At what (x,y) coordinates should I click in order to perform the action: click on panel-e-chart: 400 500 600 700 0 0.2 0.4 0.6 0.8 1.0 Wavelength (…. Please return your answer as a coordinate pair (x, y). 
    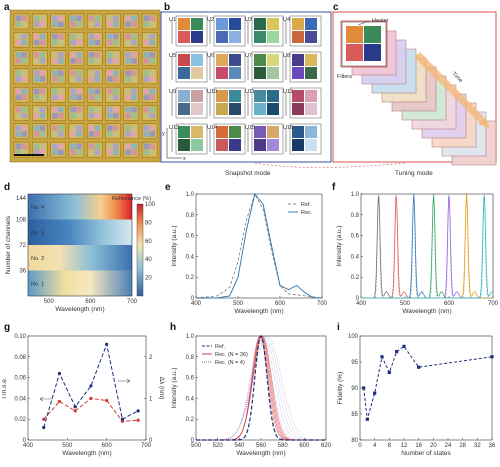
    Looking at the image, I should click on (249, 253).